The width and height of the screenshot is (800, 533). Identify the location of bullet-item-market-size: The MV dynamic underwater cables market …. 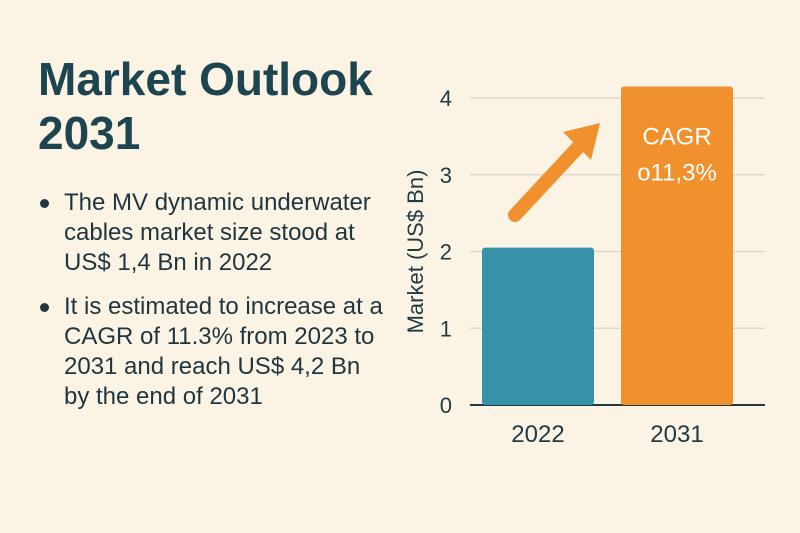
(213, 233).